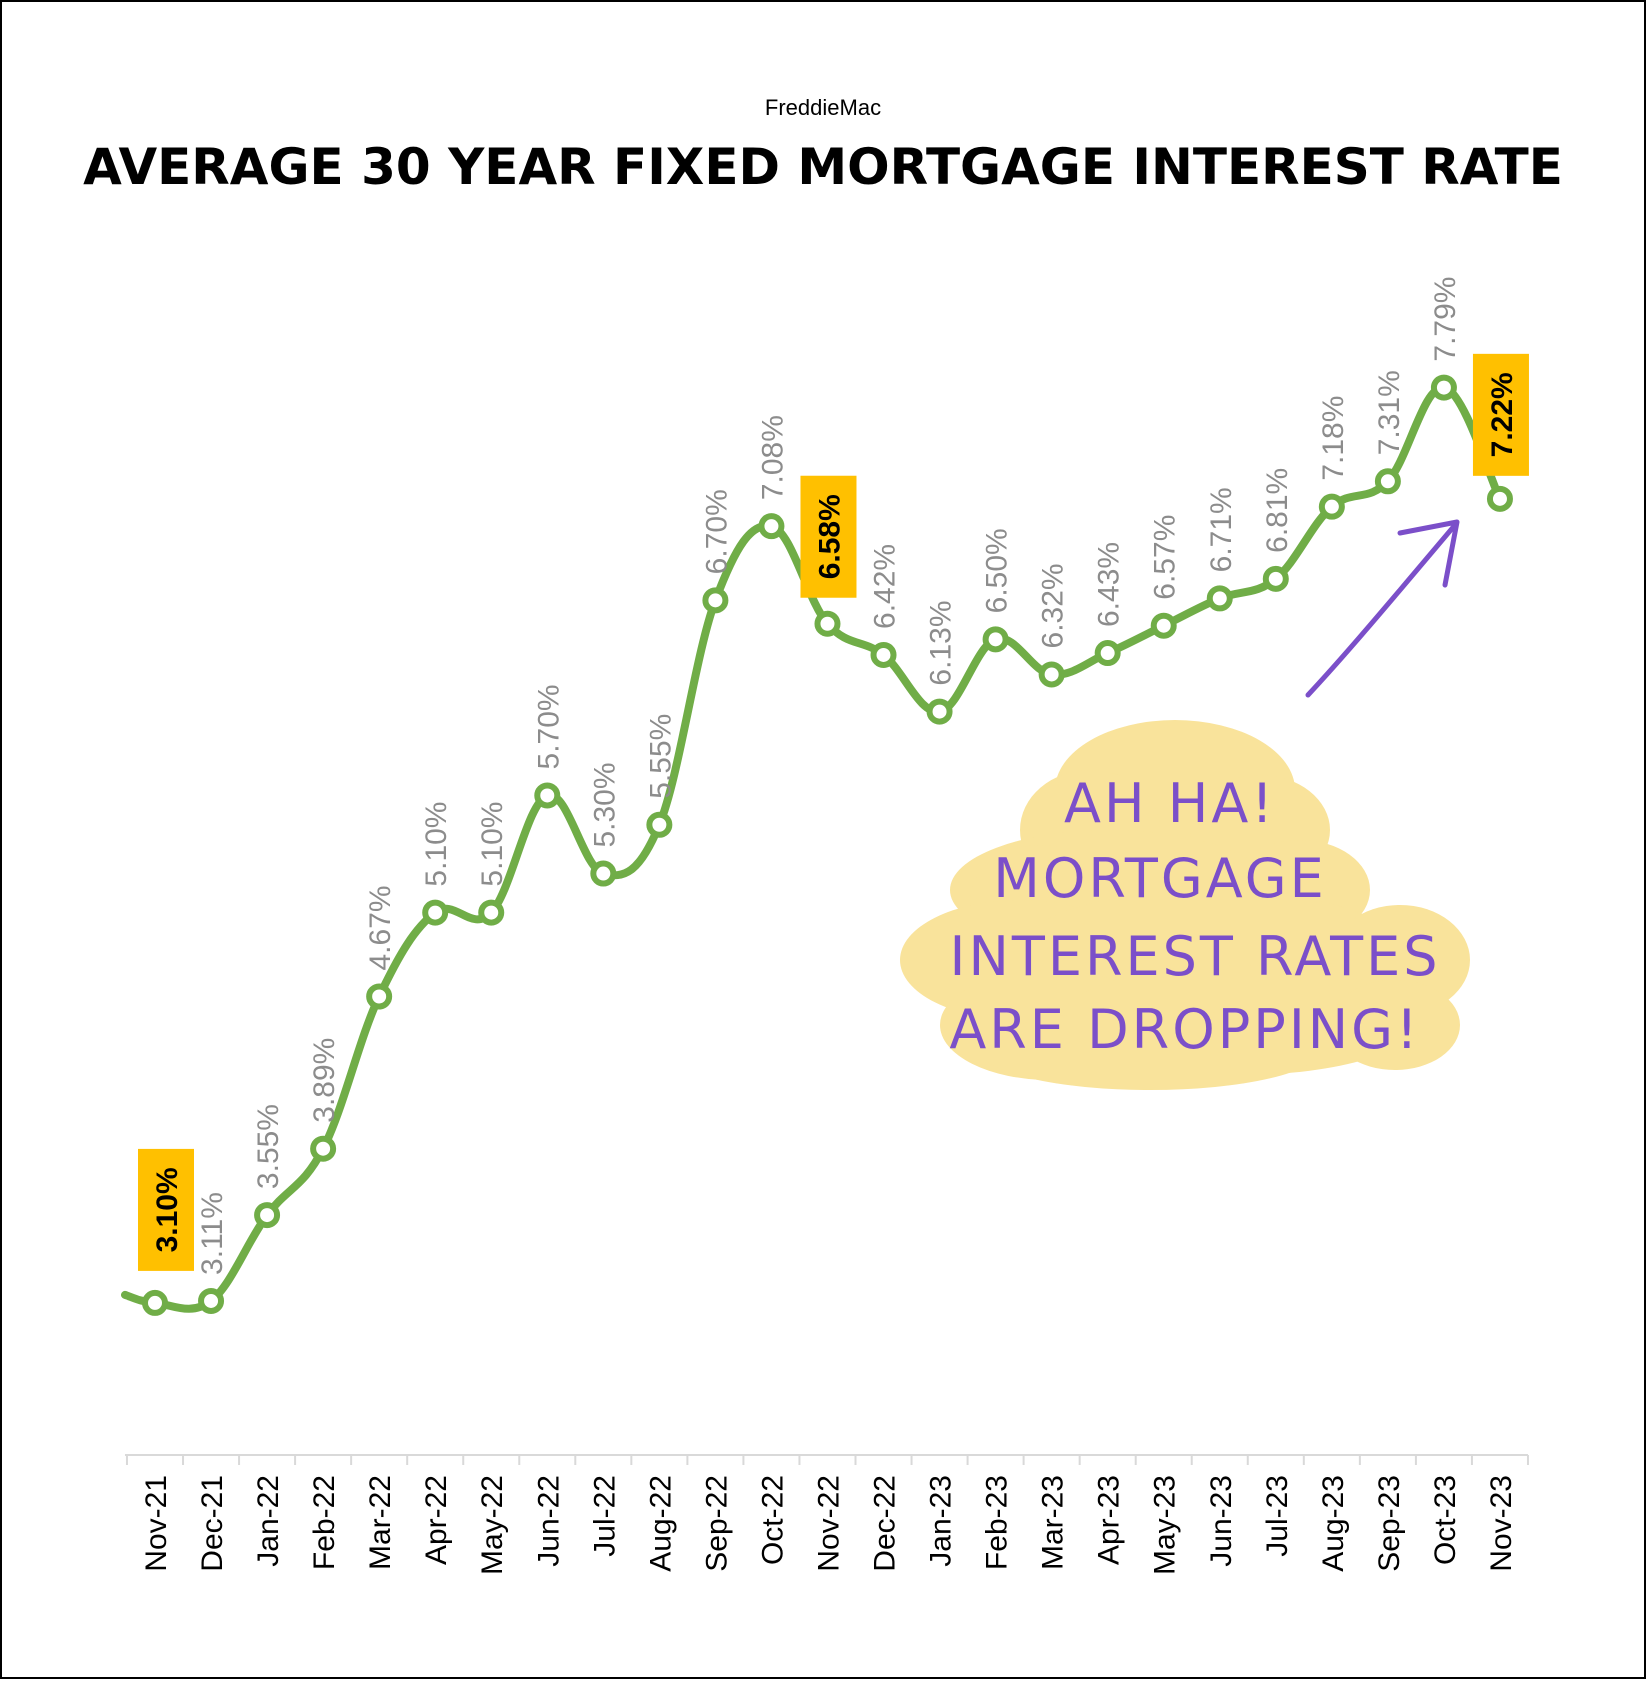 The width and height of the screenshot is (1650, 1683). Describe the element at coordinates (324, 1522) in the screenshot. I see `x-tick-label: Feb-22` at that location.